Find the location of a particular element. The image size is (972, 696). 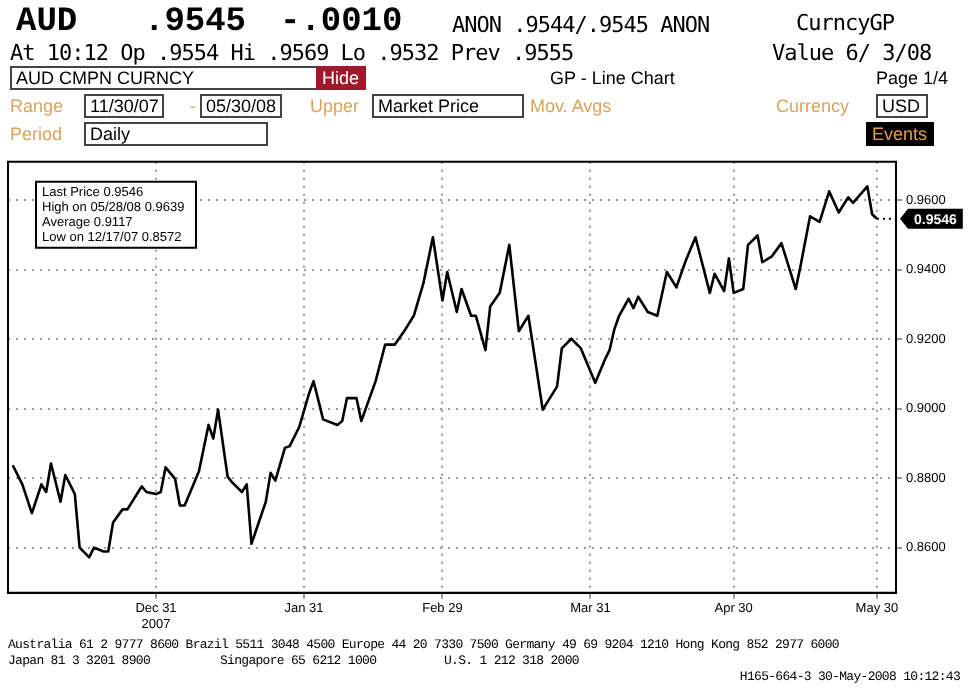

text: Range is located at coordinates (37, 106).